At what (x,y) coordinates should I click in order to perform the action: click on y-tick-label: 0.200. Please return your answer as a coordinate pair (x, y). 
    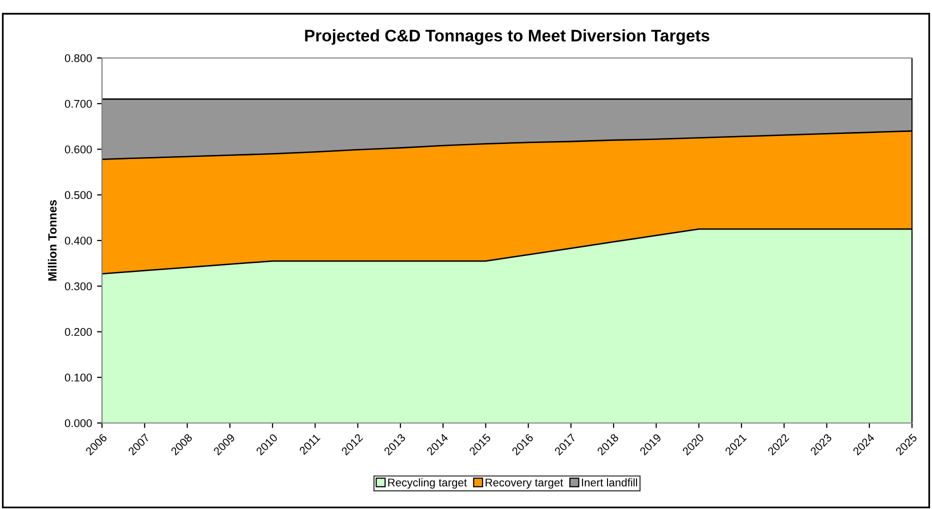
    Looking at the image, I should click on (78, 332).